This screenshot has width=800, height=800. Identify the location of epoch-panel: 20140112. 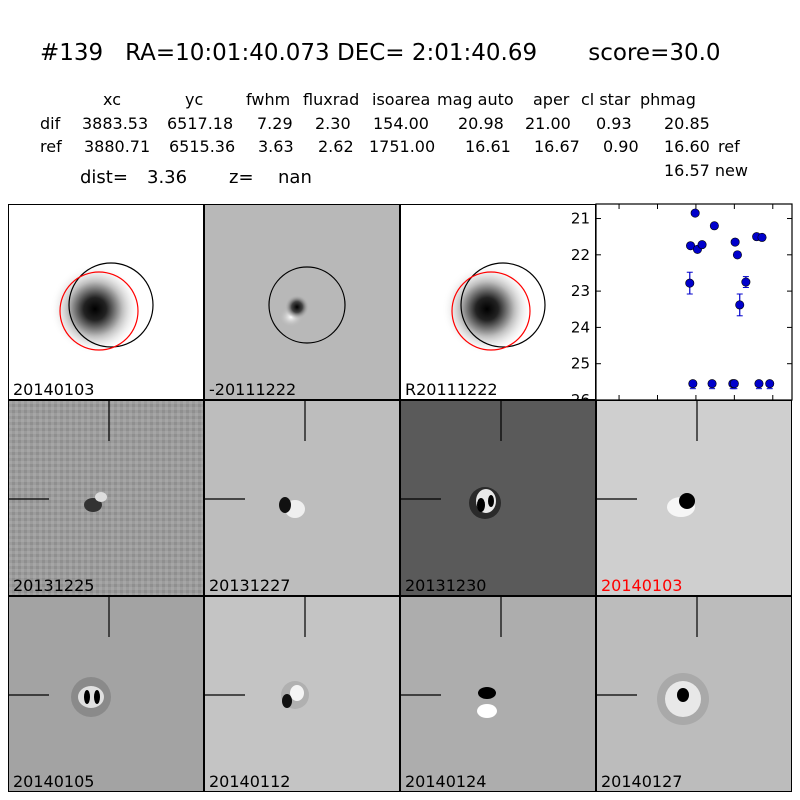
(302, 694).